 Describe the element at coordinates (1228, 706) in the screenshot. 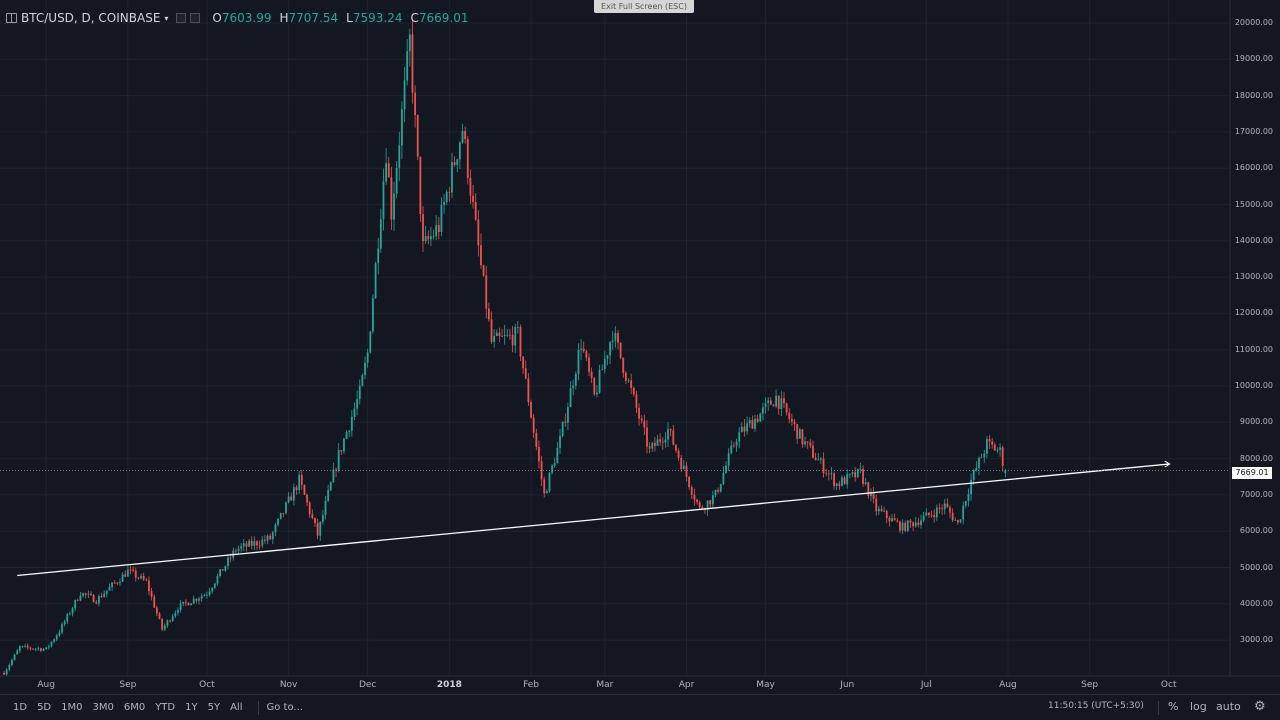

I see `auto-toggle: auto` at that location.